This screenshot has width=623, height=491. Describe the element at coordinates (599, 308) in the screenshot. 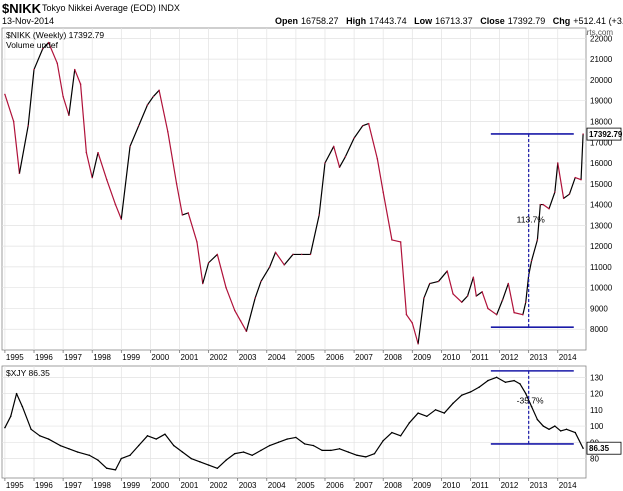

I see `y-tick-label: 9000` at that location.